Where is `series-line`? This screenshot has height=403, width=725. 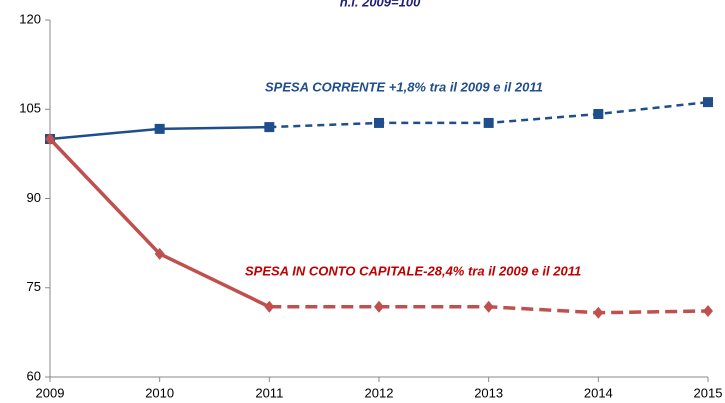 series-line is located at coordinates (159, 223).